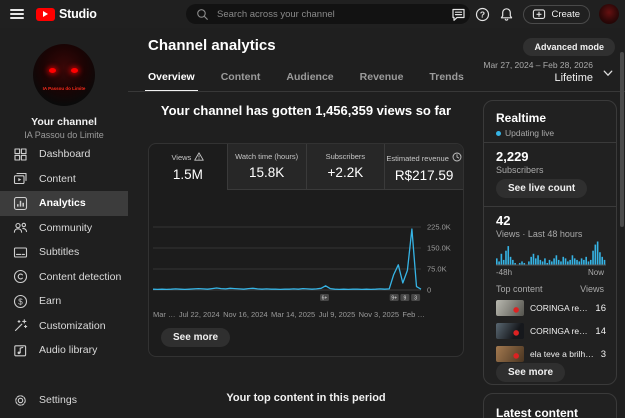  What do you see at coordinates (20, 154) in the screenshot?
I see `dashboard-icon` at bounding box center [20, 154].